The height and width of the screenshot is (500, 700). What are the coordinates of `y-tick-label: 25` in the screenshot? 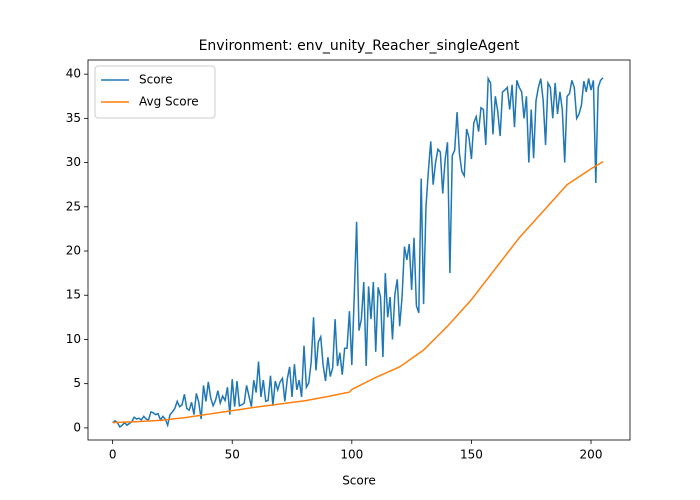 It's located at (73, 206).